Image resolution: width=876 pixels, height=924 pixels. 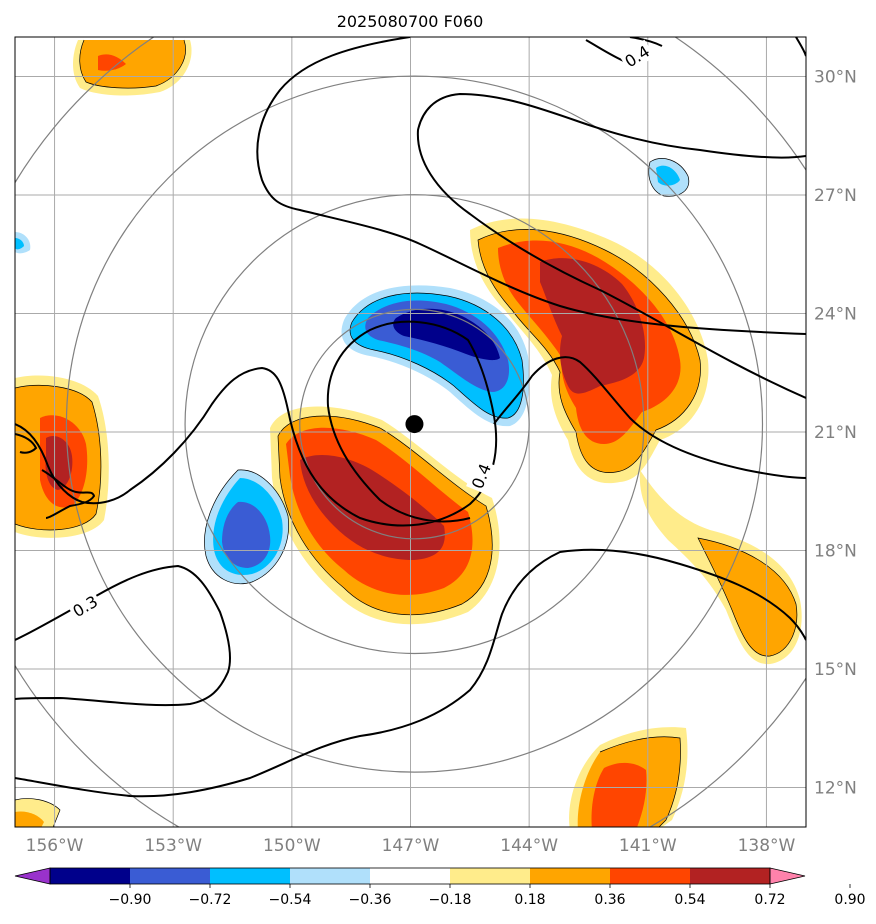 I want to click on colorbar-tick-label: 0.72, so click(x=769, y=900).